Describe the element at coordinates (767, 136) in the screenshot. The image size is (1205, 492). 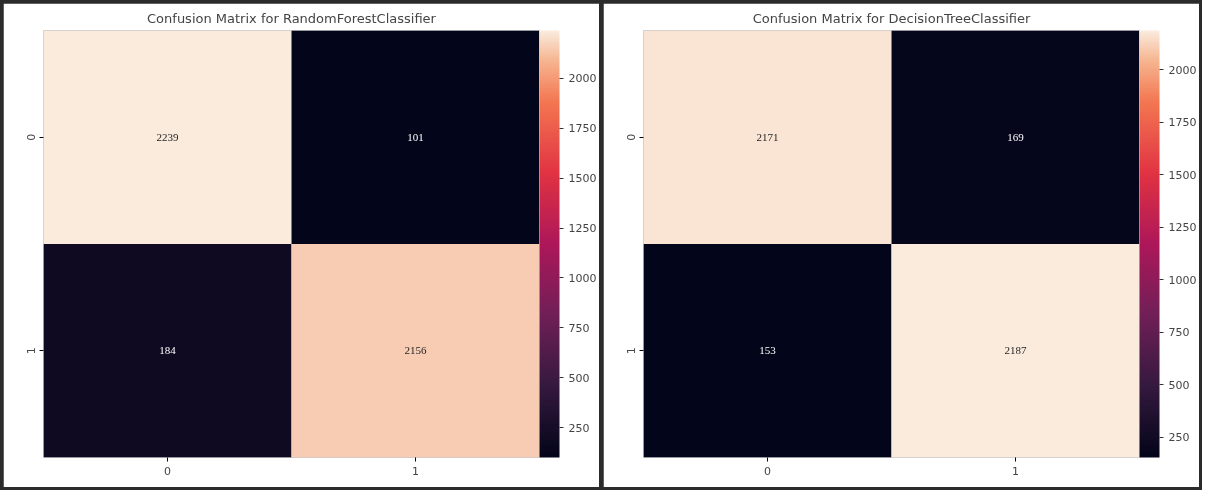
I see `data-label: 2171` at that location.